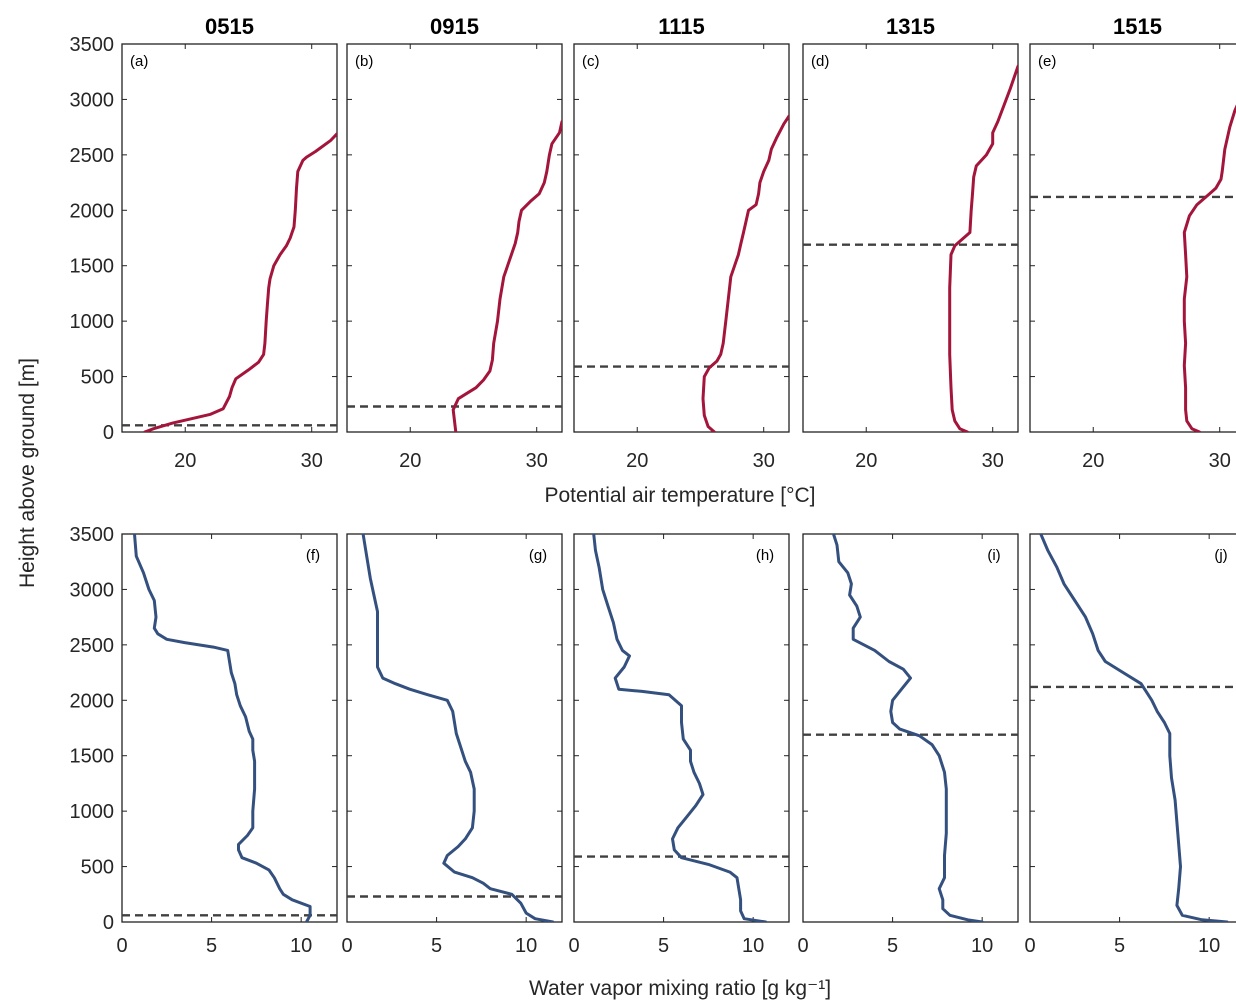 This screenshot has height=1003, width=1236. What do you see at coordinates (663, 946) in the screenshot?
I see `bottom-panel-3-xtick-label: 5` at bounding box center [663, 946].